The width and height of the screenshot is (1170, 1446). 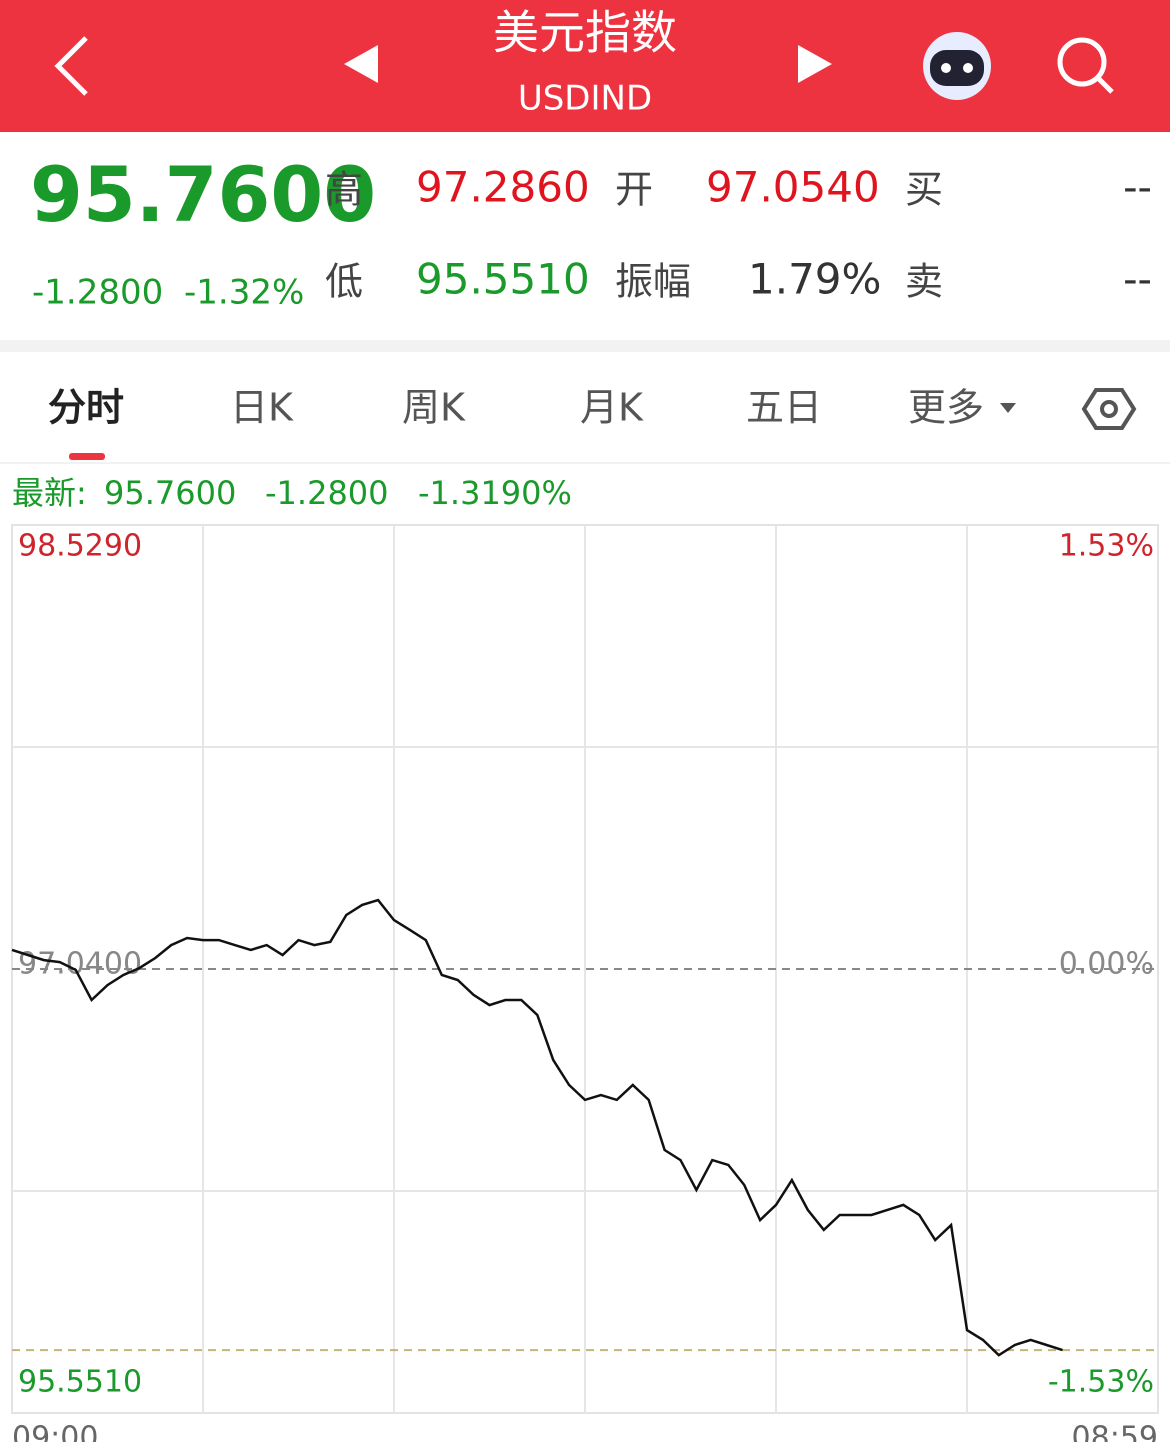 I want to click on change-pct: -1.32%, so click(x=244, y=293).